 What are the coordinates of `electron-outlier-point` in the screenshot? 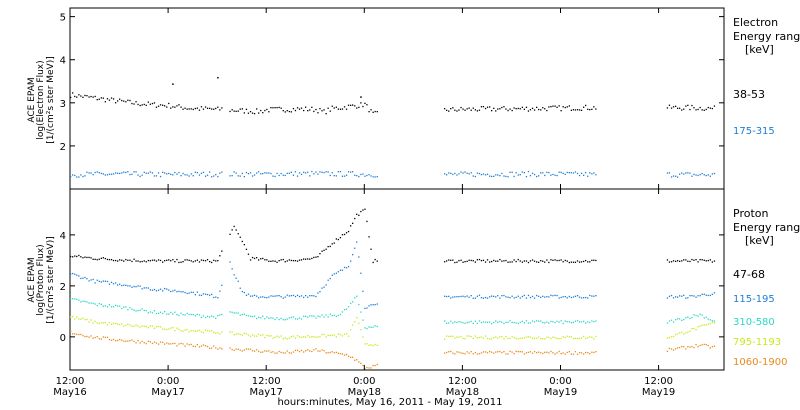 It's located at (218, 77).